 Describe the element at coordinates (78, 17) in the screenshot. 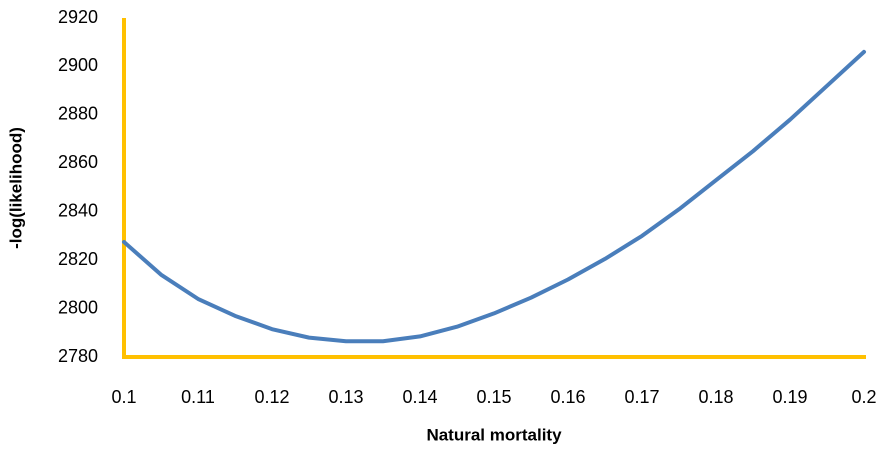

I see `y-tick-label: 2920` at that location.